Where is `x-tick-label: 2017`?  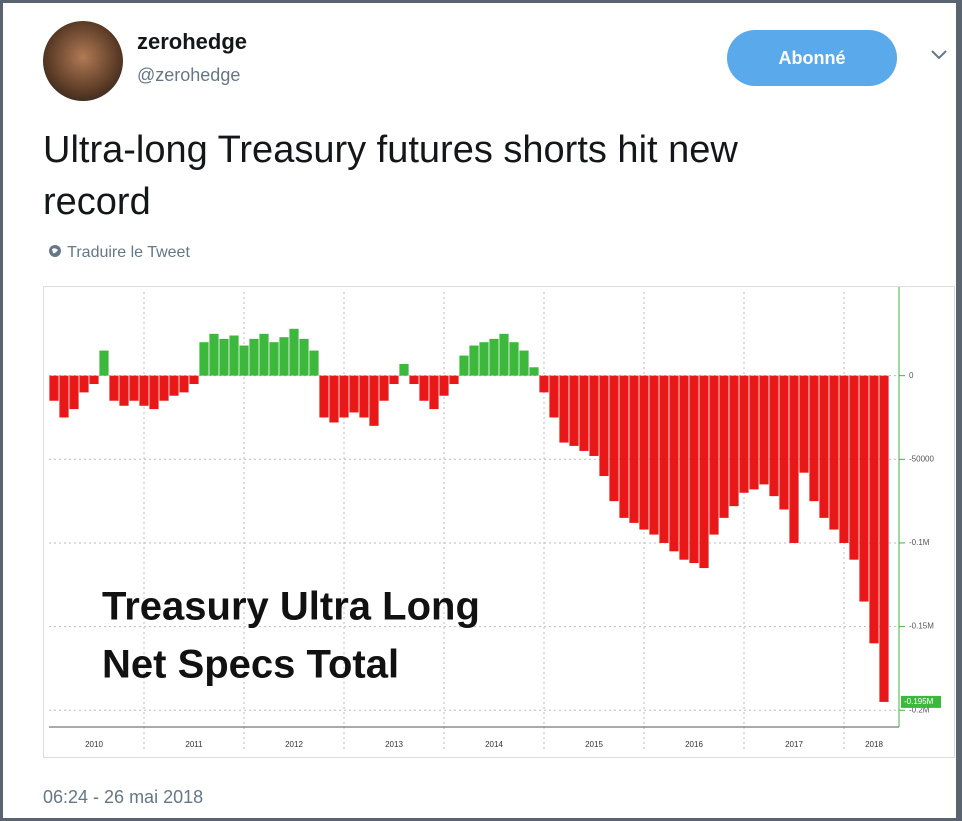 x-tick-label: 2017 is located at coordinates (794, 744).